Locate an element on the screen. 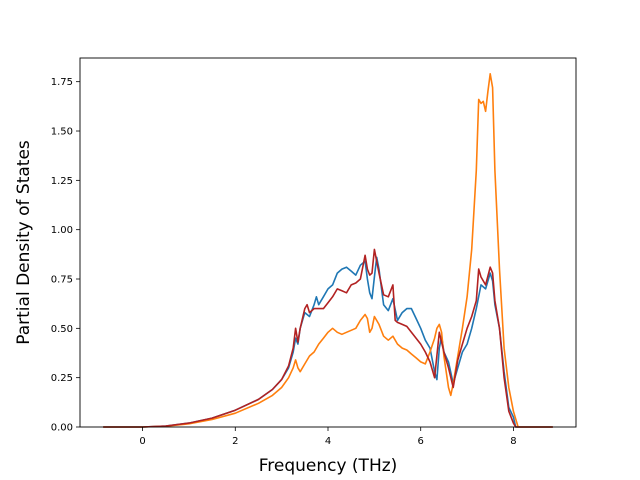 The width and height of the screenshot is (640, 480). x-tick-label: 6 is located at coordinates (421, 441).